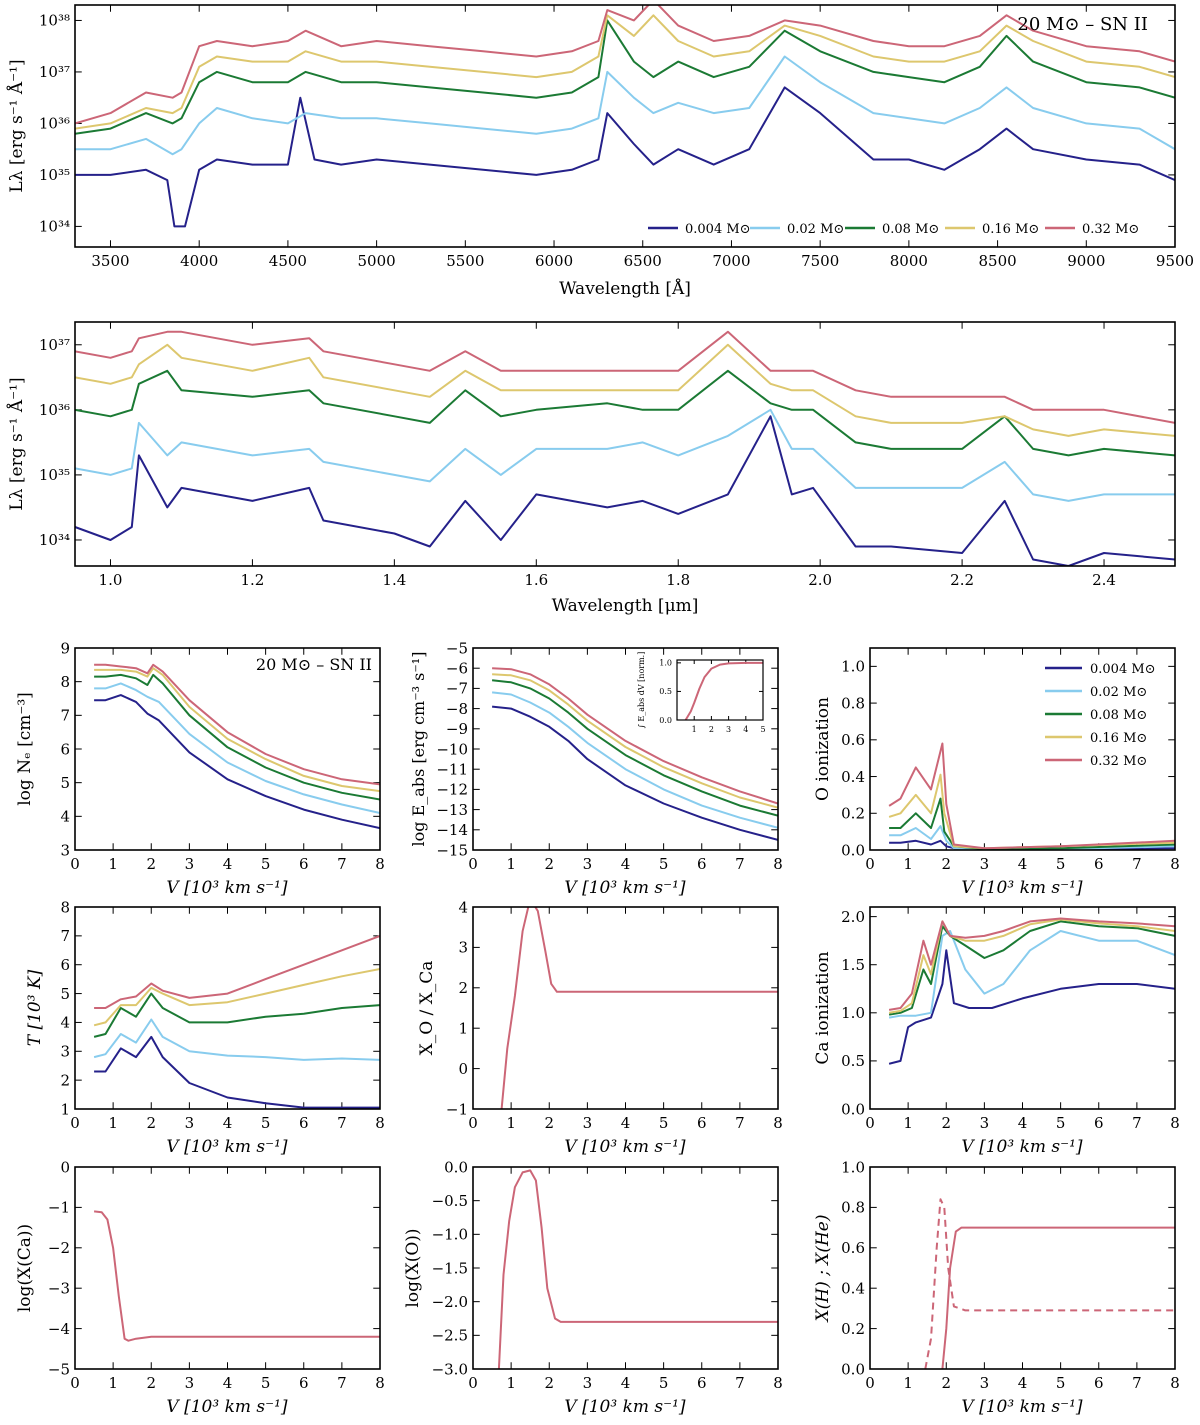  I want to click on y-tick-label: −1, so click(457, 1109).